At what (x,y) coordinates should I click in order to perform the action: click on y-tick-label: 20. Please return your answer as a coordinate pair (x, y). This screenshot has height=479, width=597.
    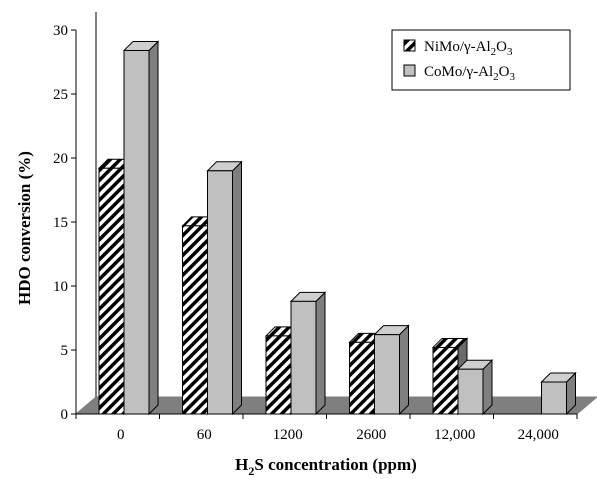
    Looking at the image, I should click on (60, 159).